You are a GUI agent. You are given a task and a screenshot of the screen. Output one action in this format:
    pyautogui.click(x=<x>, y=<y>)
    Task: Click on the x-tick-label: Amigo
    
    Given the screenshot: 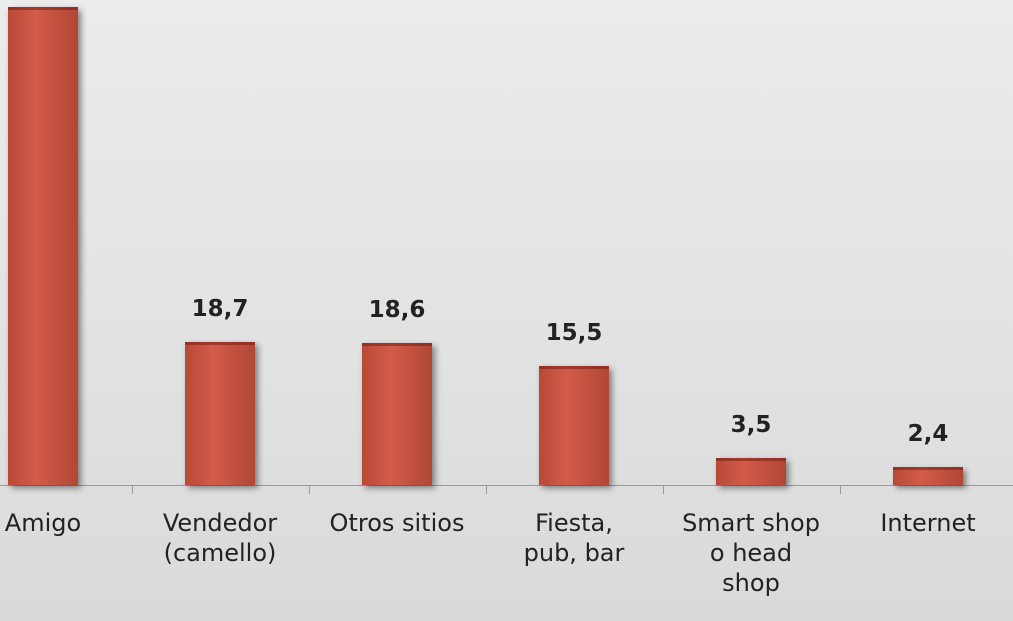 What is the action you would take?
    pyautogui.click(x=43, y=523)
    